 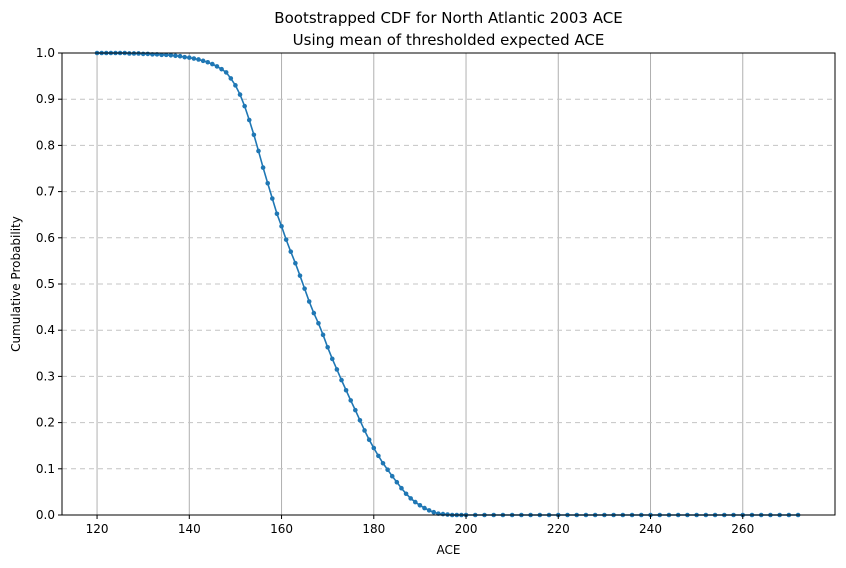 I want to click on x-tick-label: 260, so click(x=742, y=529).